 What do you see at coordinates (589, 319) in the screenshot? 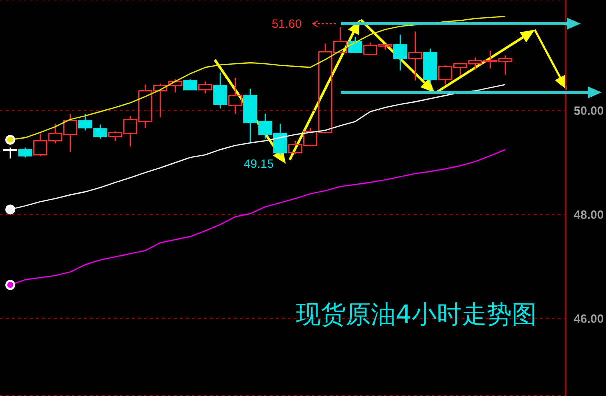
I see `y-tick-label: 46.00` at bounding box center [589, 319].